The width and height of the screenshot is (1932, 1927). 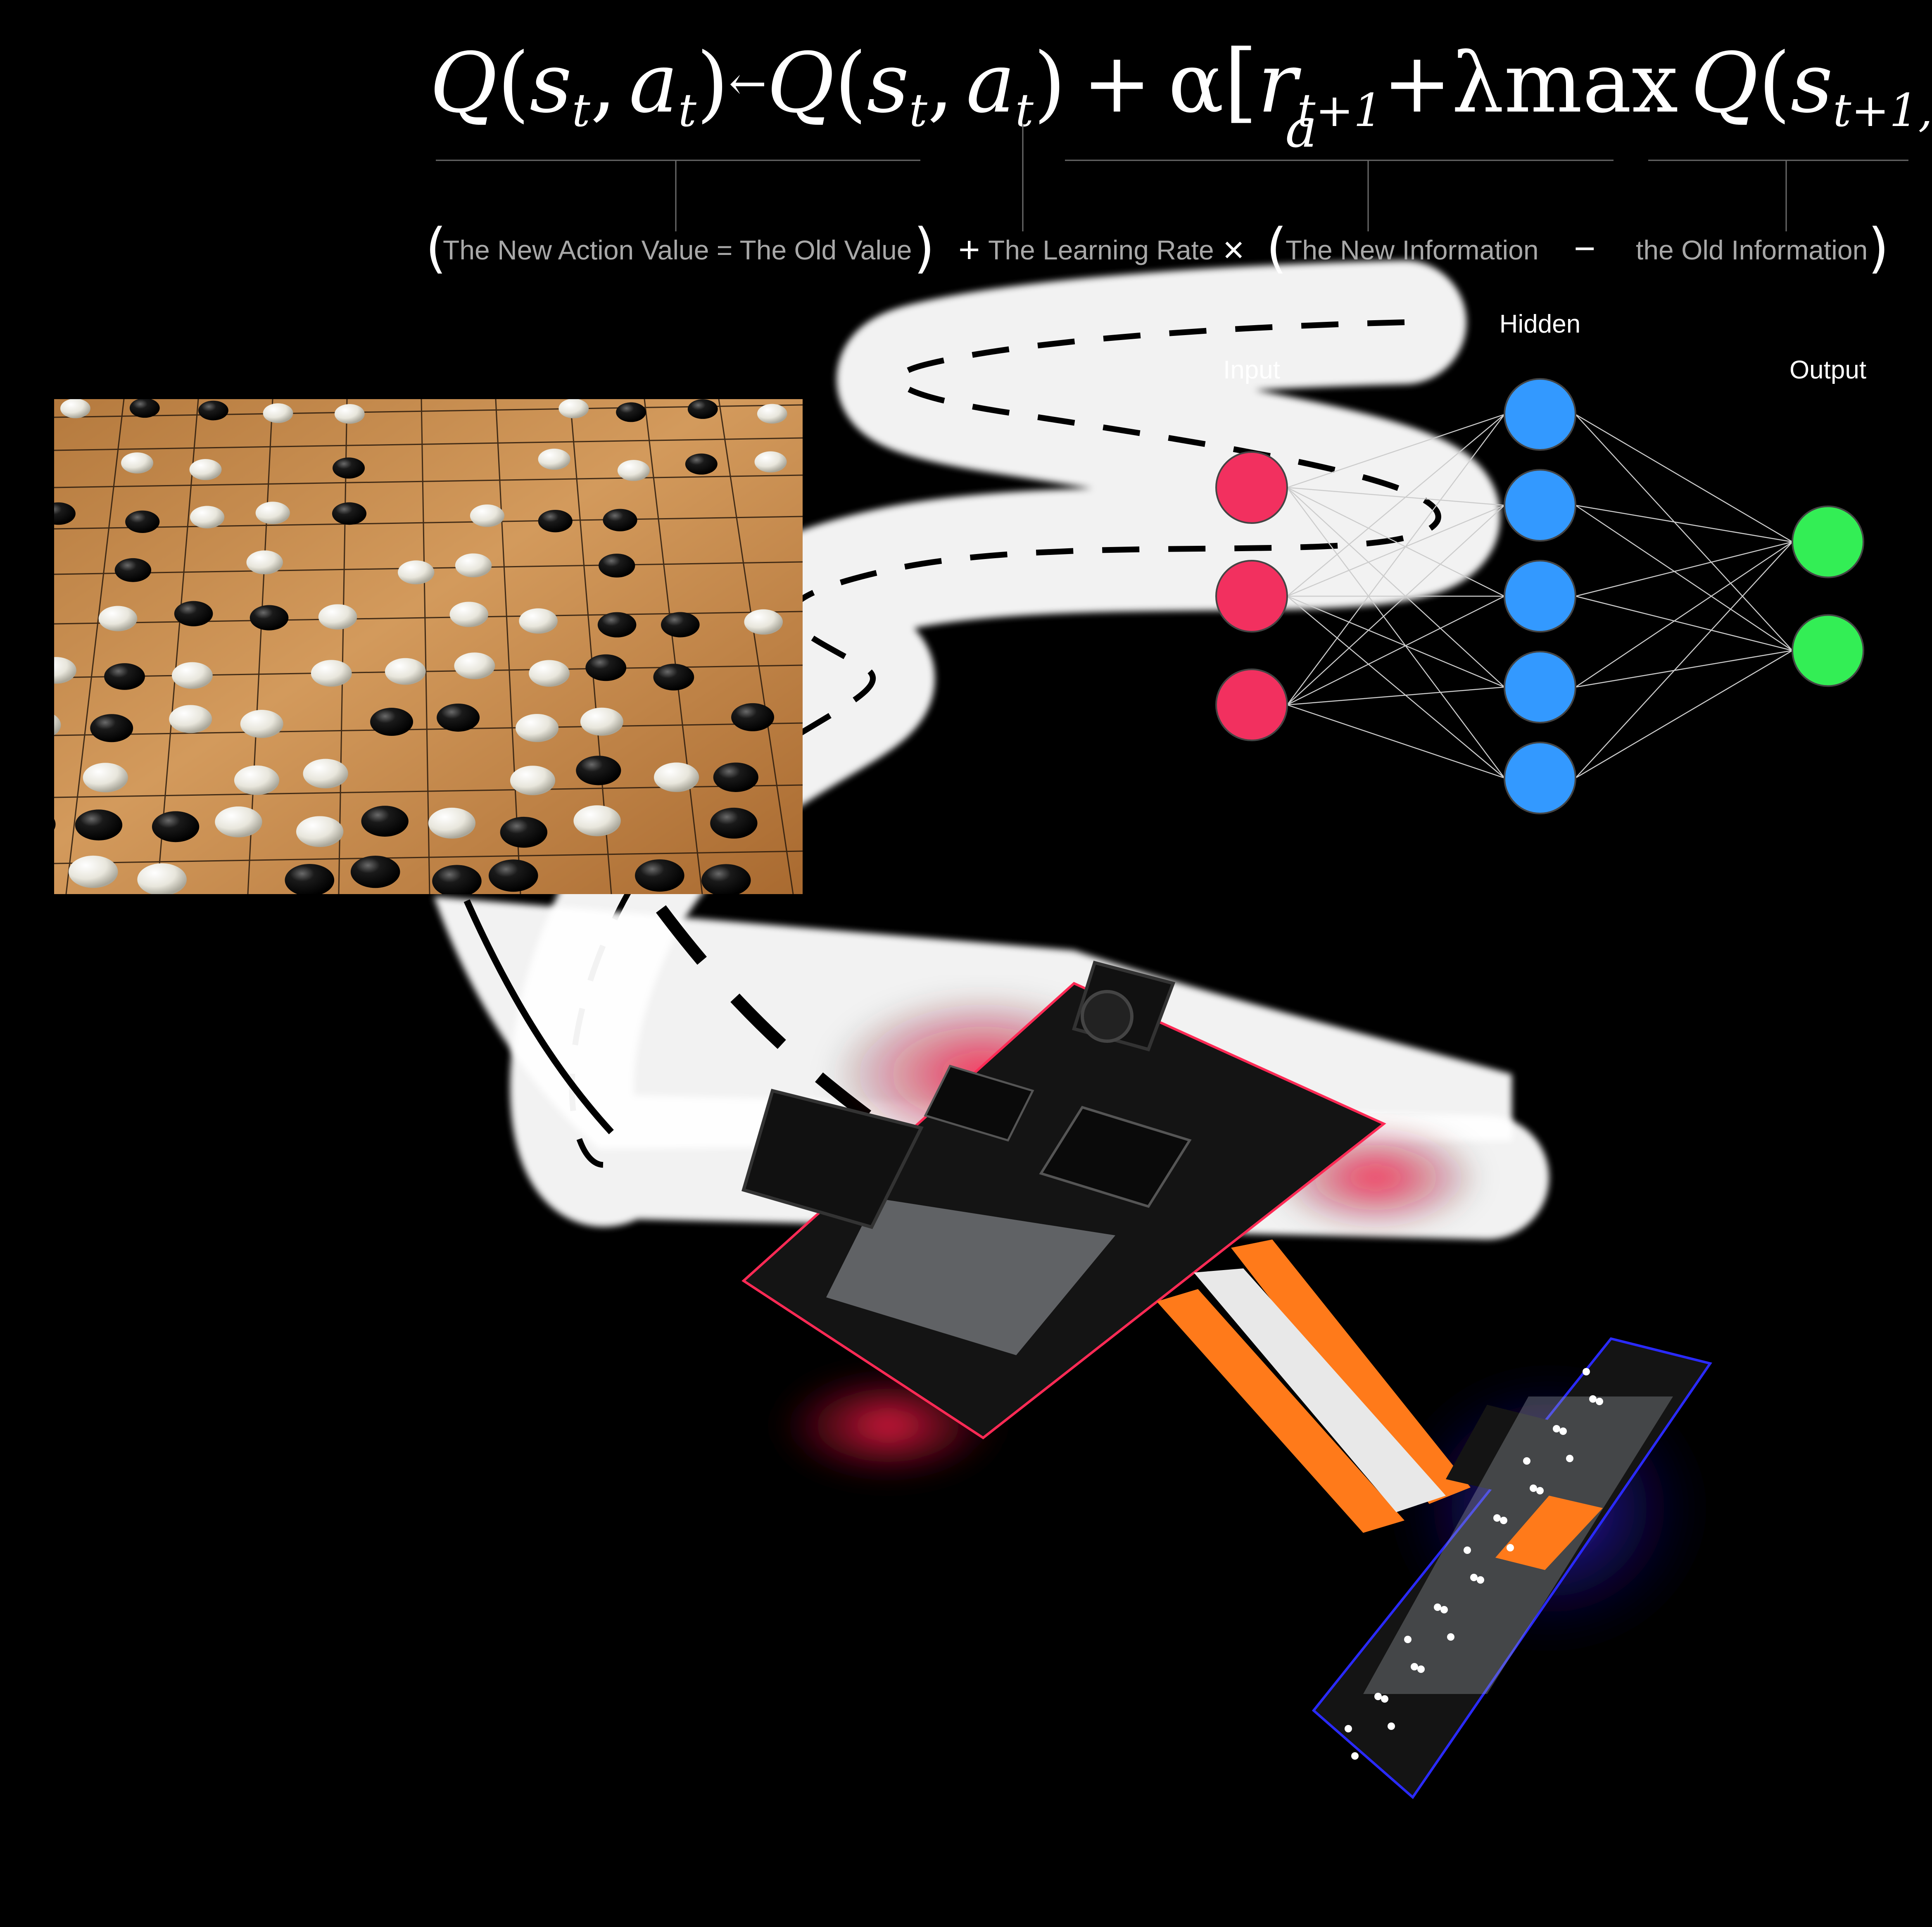 I want to click on go-board-photo, so click(x=429, y=646).